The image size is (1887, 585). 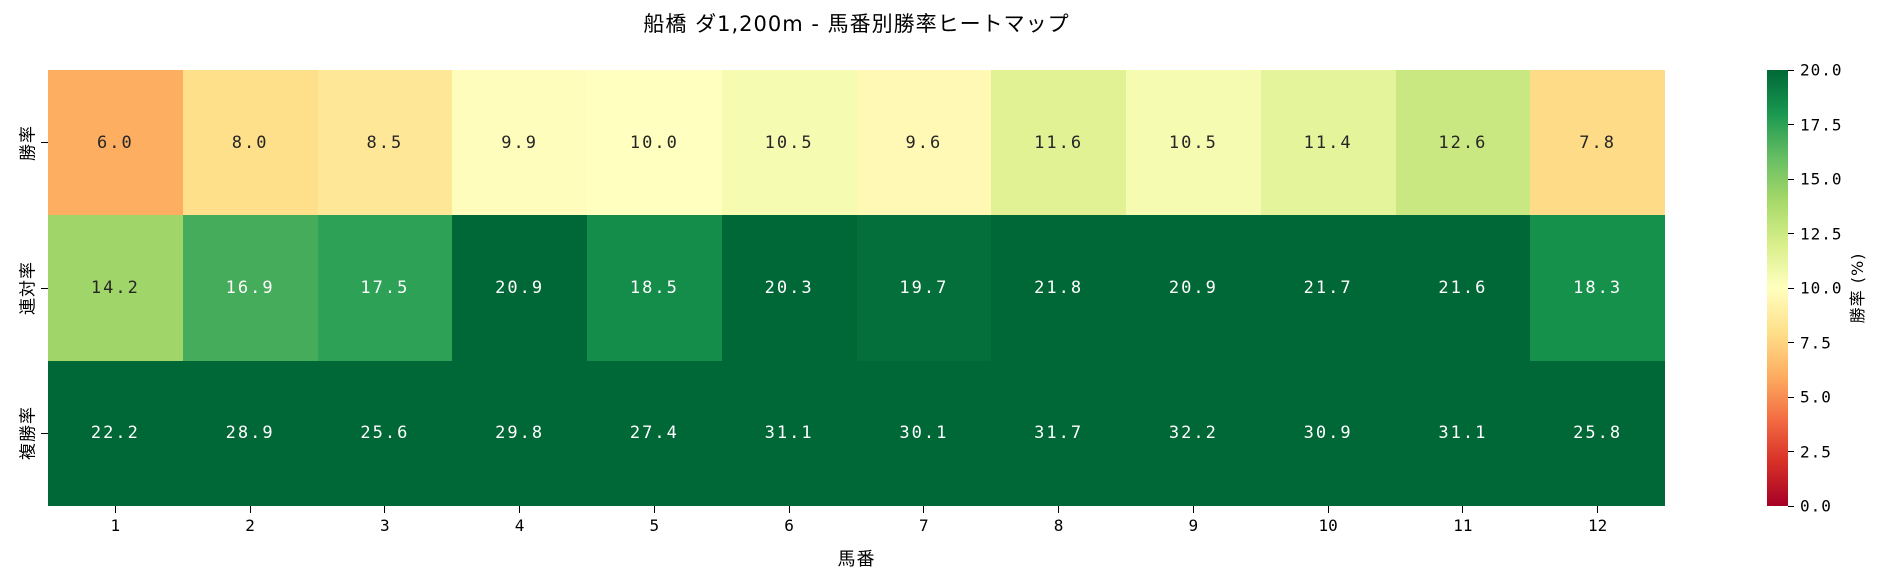 I want to click on x-tick-label-5: 5, so click(x=654, y=525).